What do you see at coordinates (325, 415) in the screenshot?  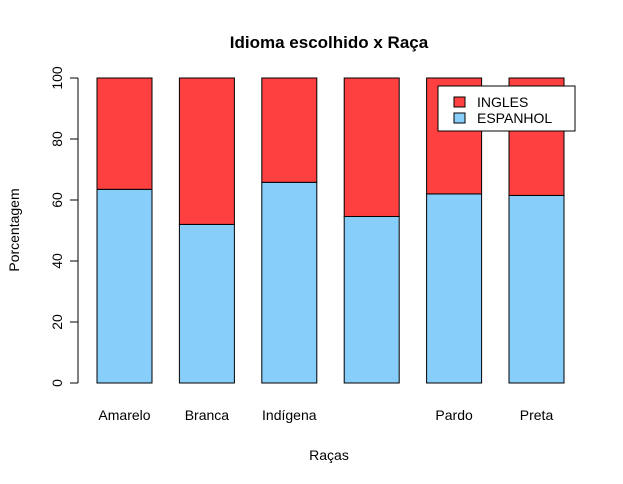 I see `x-tick-labels: Amarelo Branca Indígena Pardo Preta` at bounding box center [325, 415].